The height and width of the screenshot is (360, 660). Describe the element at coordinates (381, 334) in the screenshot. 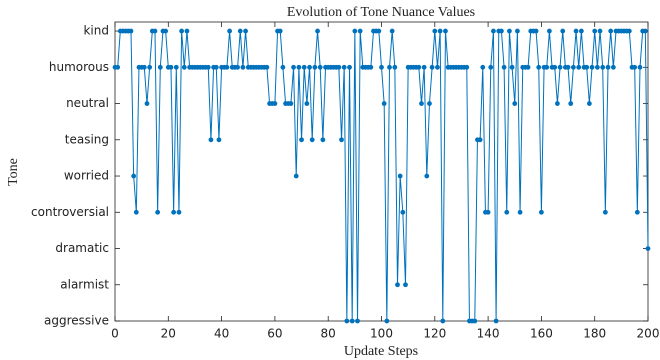

I see `x-tick-label: 100` at that location.